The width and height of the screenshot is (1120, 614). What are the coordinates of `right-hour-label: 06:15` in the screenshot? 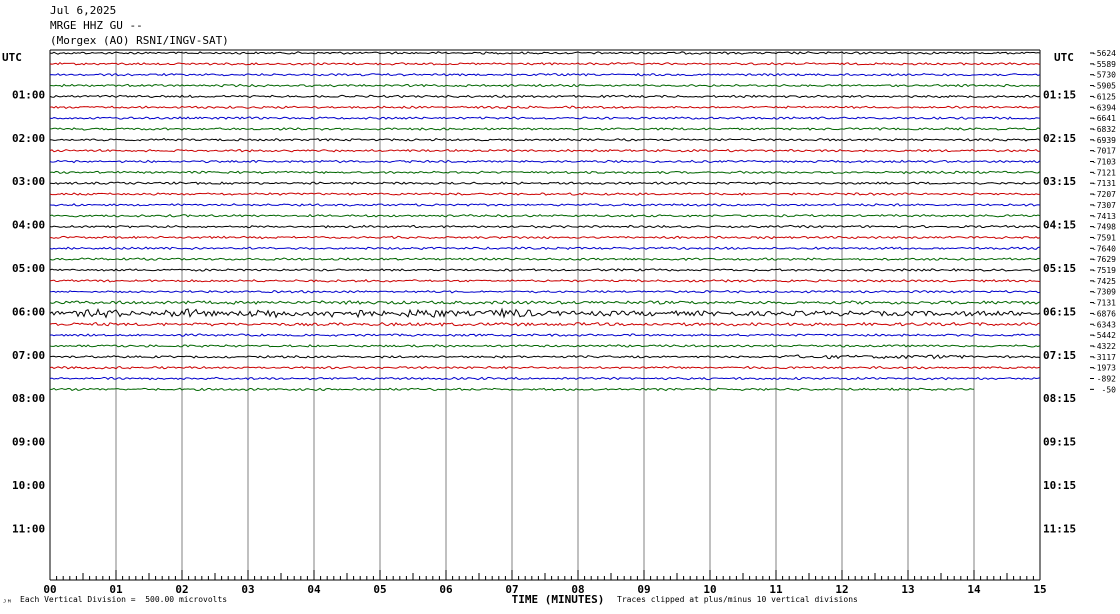 It's located at (1059, 311).